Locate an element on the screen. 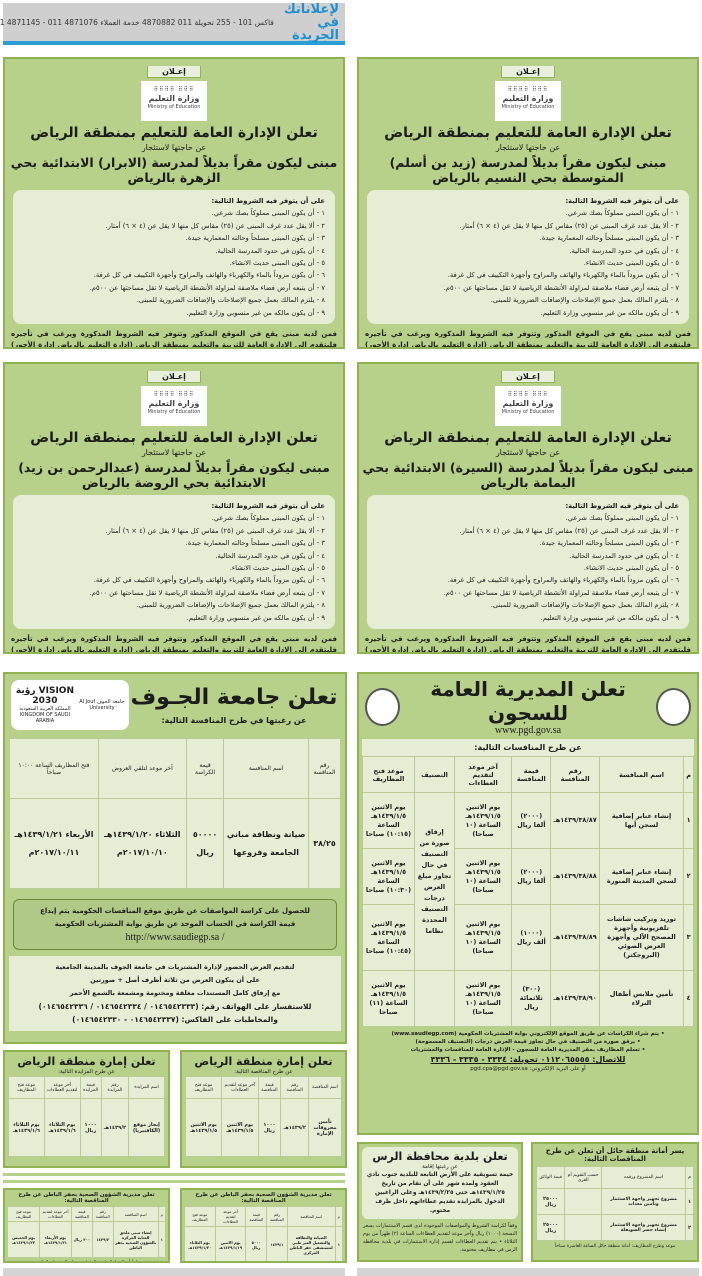 The width and height of the screenshot is (702, 1276). ad-tab-label: إعـلان is located at coordinates (174, 377).